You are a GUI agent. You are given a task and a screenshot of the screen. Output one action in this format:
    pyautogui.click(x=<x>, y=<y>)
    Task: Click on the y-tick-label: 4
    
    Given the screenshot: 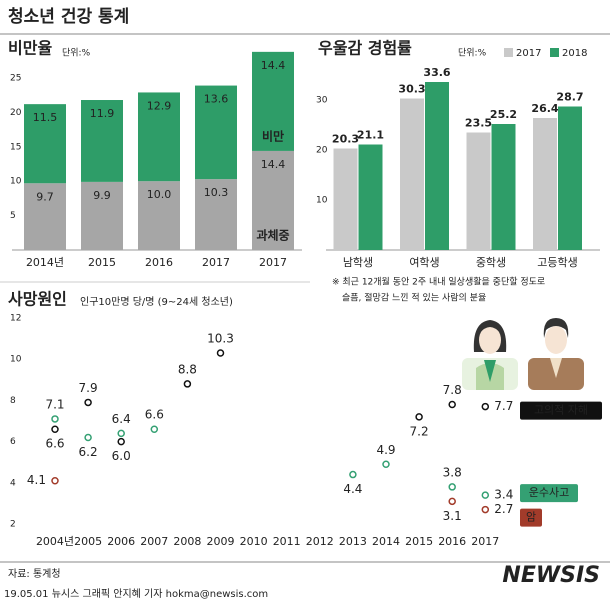 What is the action you would take?
    pyautogui.click(x=13, y=483)
    